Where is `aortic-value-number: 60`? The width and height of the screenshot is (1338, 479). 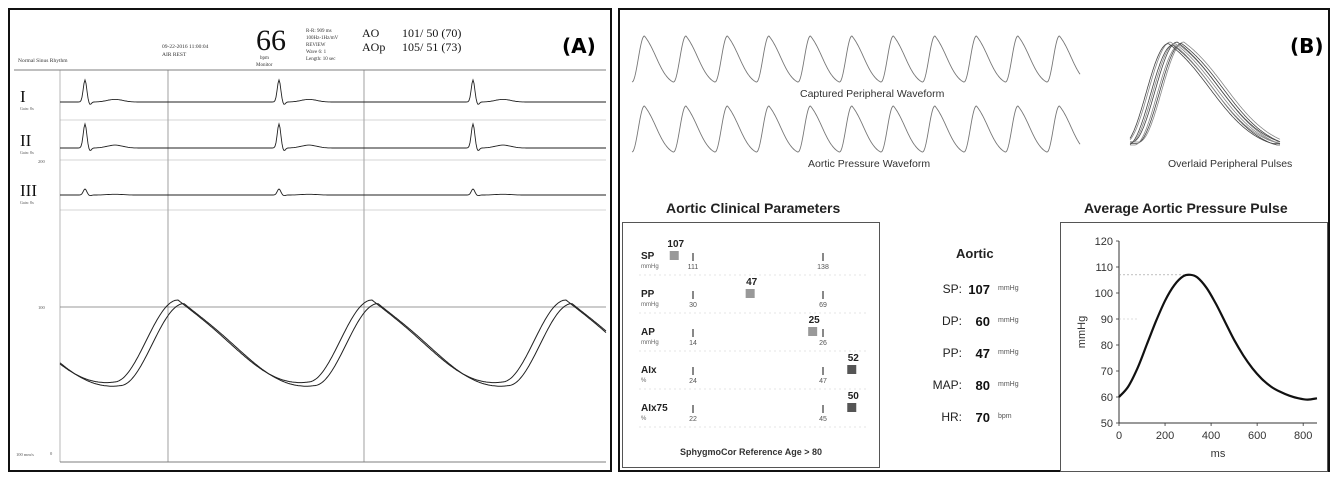 aortic-value-number: 60 is located at coordinates (982, 321).